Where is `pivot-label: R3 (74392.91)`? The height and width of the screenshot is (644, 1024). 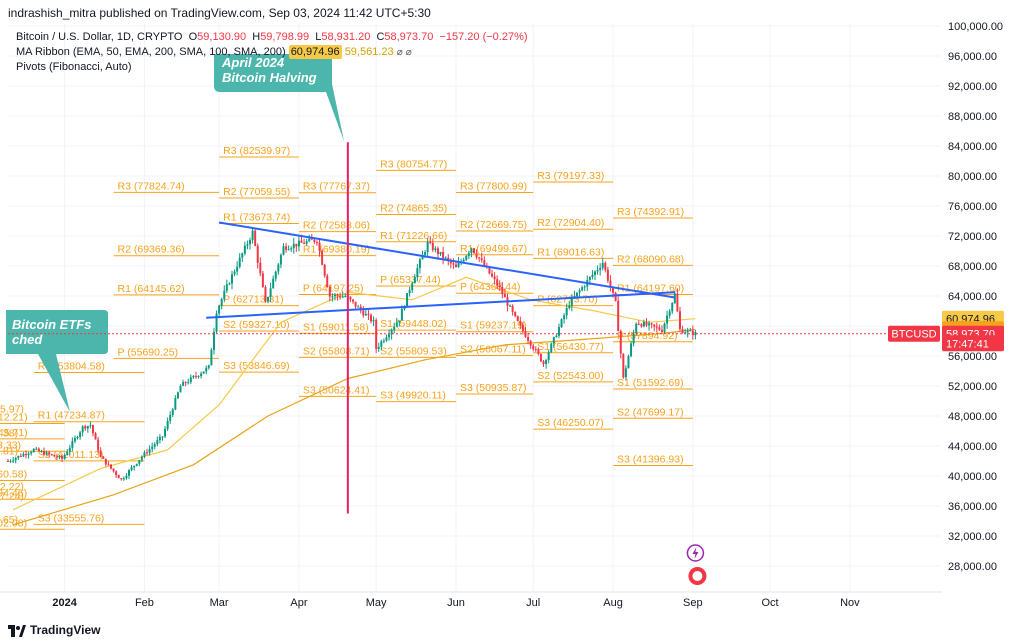 pivot-label: R3 (74392.91) is located at coordinates (650, 212).